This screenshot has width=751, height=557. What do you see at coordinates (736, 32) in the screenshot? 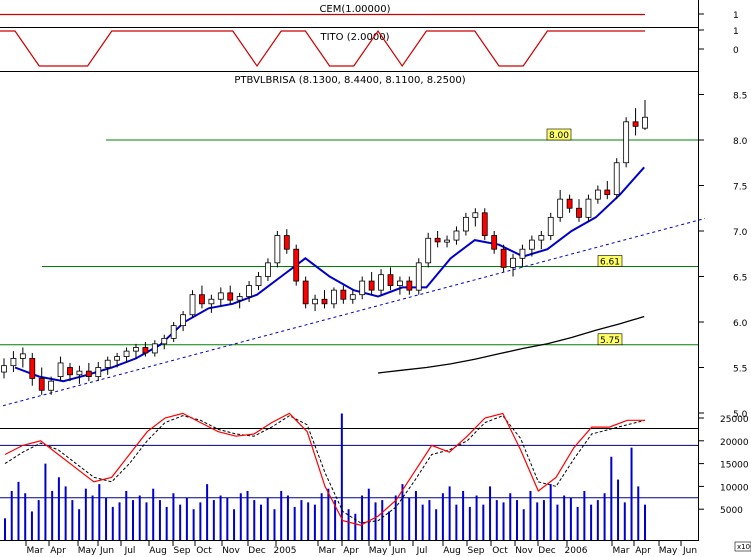
I see `tito-y-tick-label: 1` at bounding box center [736, 32].